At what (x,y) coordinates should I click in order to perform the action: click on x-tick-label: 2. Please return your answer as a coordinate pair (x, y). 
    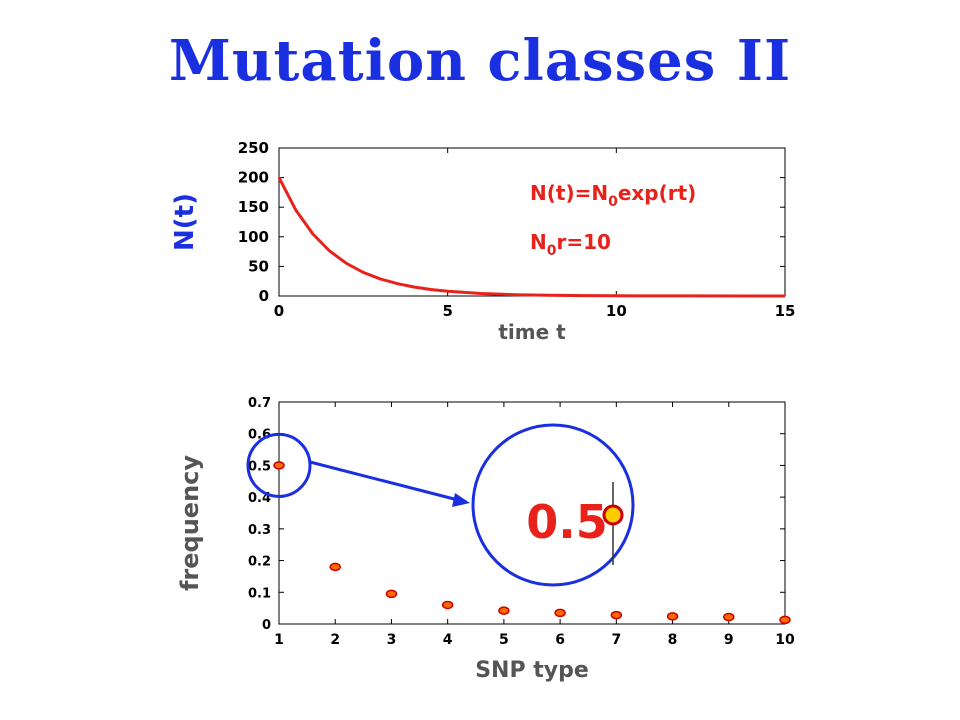
    Looking at the image, I should click on (335, 640).